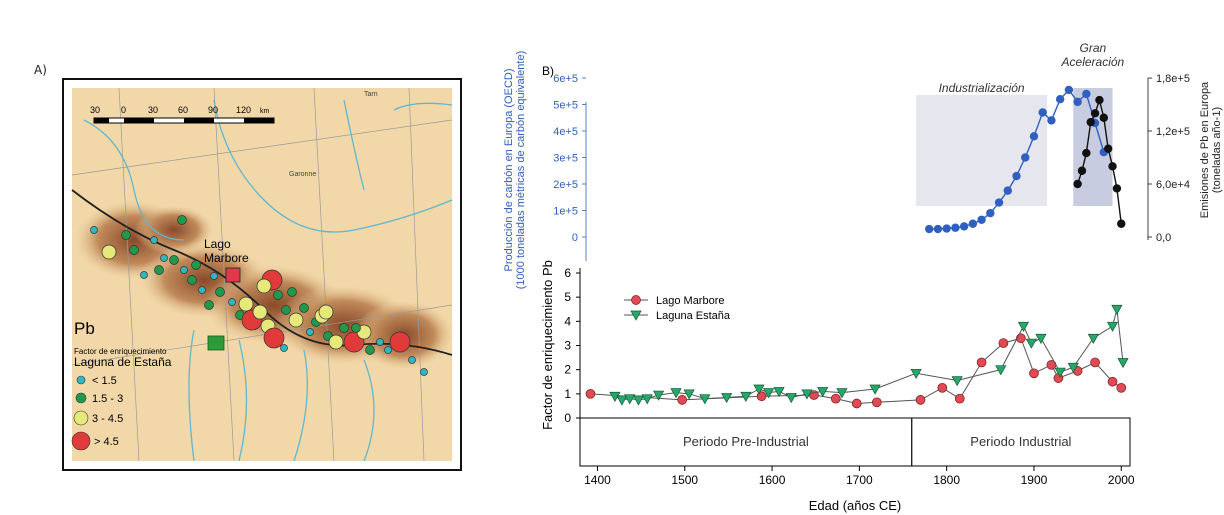 This screenshot has width=1224, height=515. Describe the element at coordinates (565, 212) in the screenshot. I see `y-tick-label-left: 1e+5` at that location.